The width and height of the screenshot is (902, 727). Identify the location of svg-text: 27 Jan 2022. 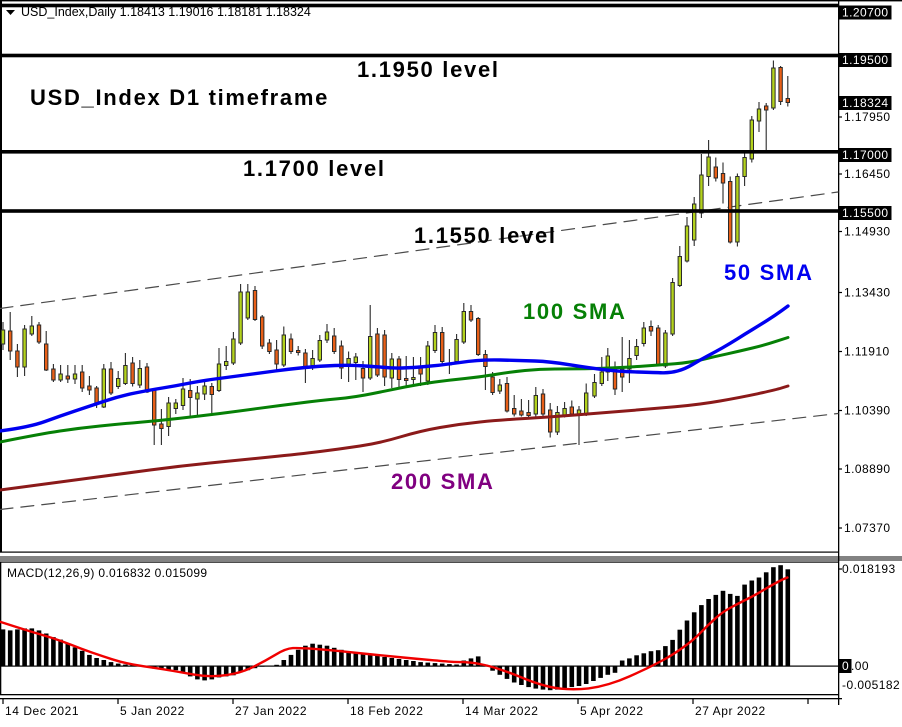
(271, 711).